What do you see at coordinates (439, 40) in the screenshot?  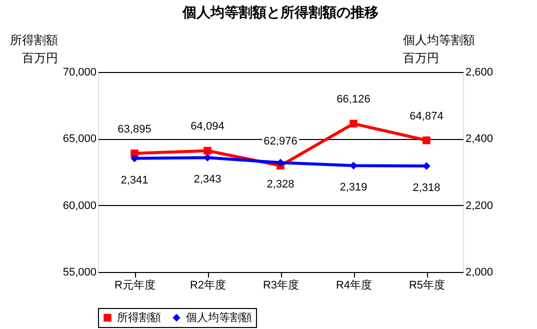 I see `y2-axis-title: 個人均等割額` at bounding box center [439, 40].